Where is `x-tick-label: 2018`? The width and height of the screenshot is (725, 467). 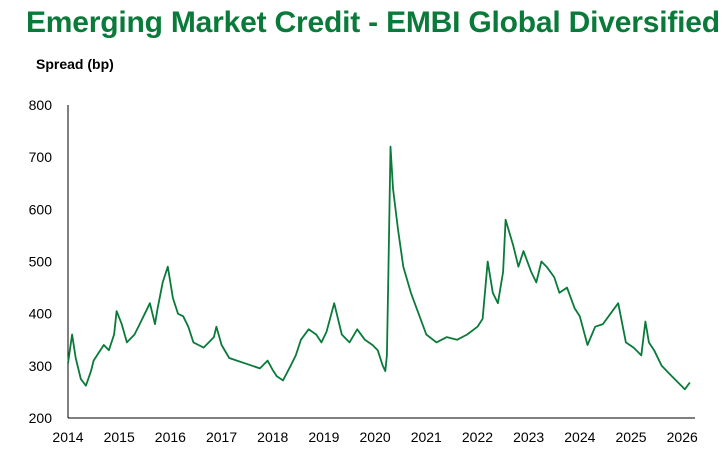
x-tick-label: 2018 is located at coordinates (272, 437).